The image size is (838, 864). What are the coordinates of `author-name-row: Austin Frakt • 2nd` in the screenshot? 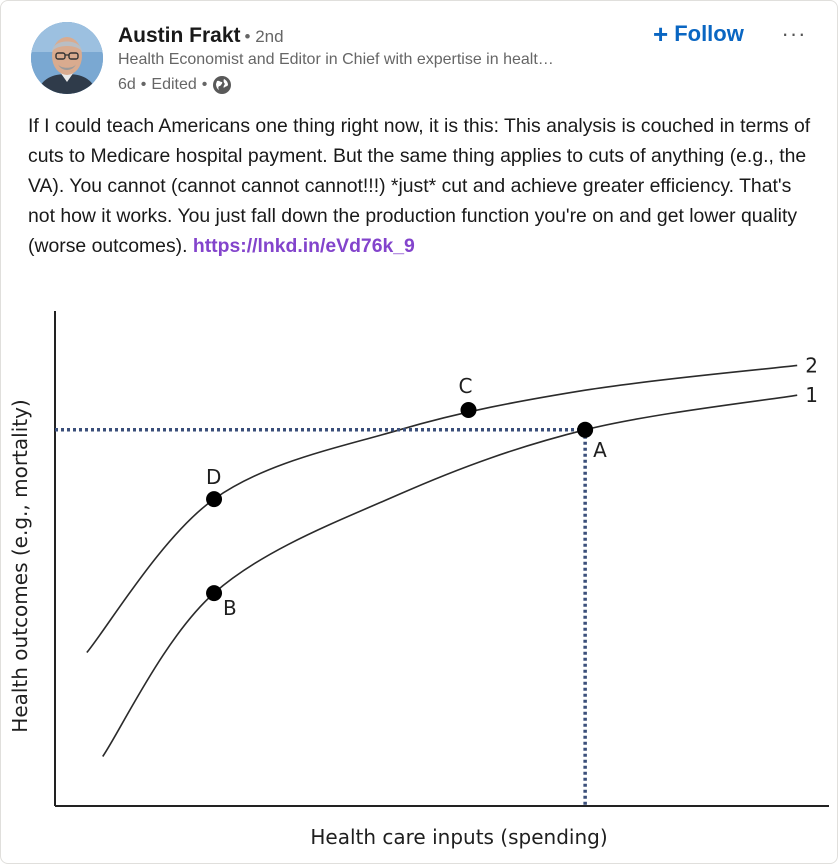 It's located at (201, 36).